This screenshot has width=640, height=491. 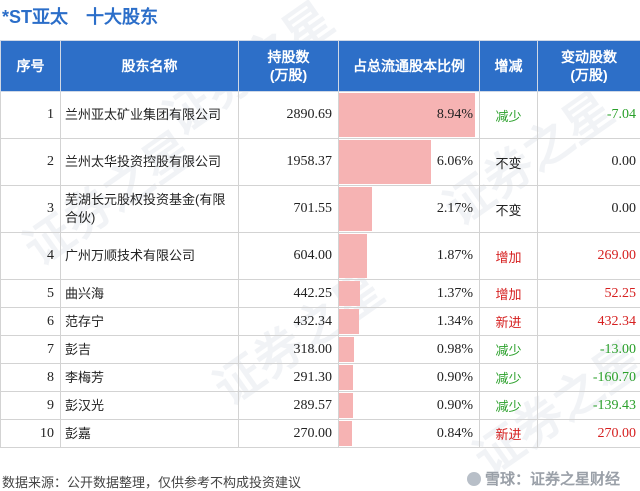 I want to click on row-index: 2, so click(x=31, y=162).